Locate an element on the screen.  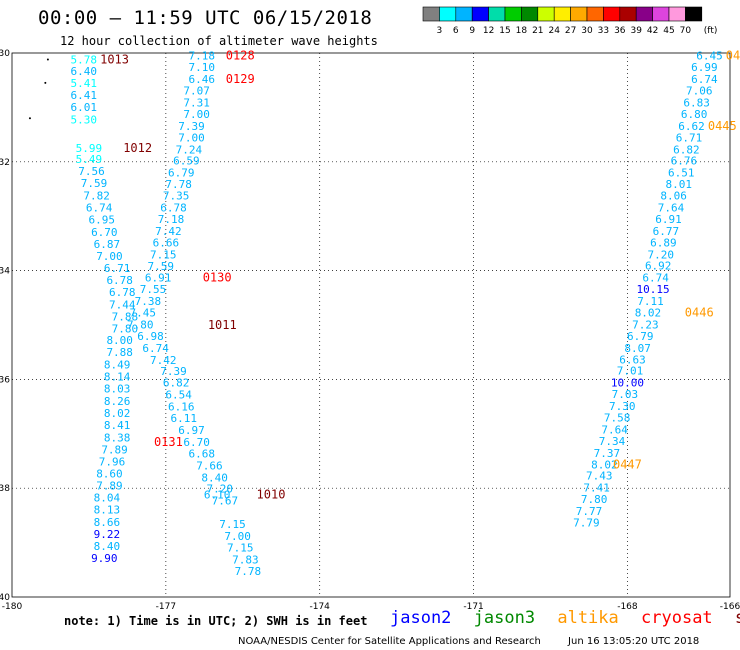
wave-height-label: 7.23 is located at coordinates (645, 324).